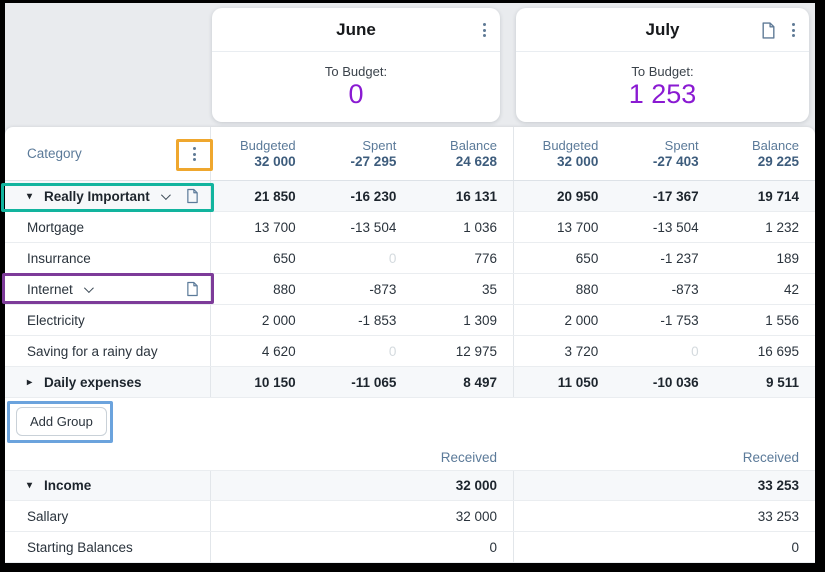 The height and width of the screenshot is (572, 825). What do you see at coordinates (361, 289) in the screenshot?
I see `june-values: 880 -873 35` at bounding box center [361, 289].